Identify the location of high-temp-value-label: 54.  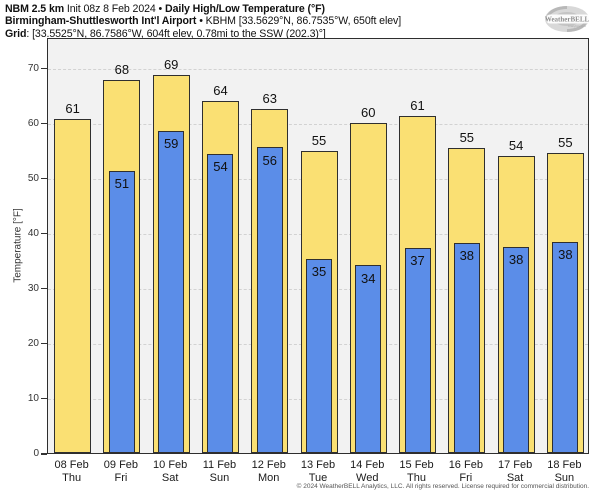
(516, 146).